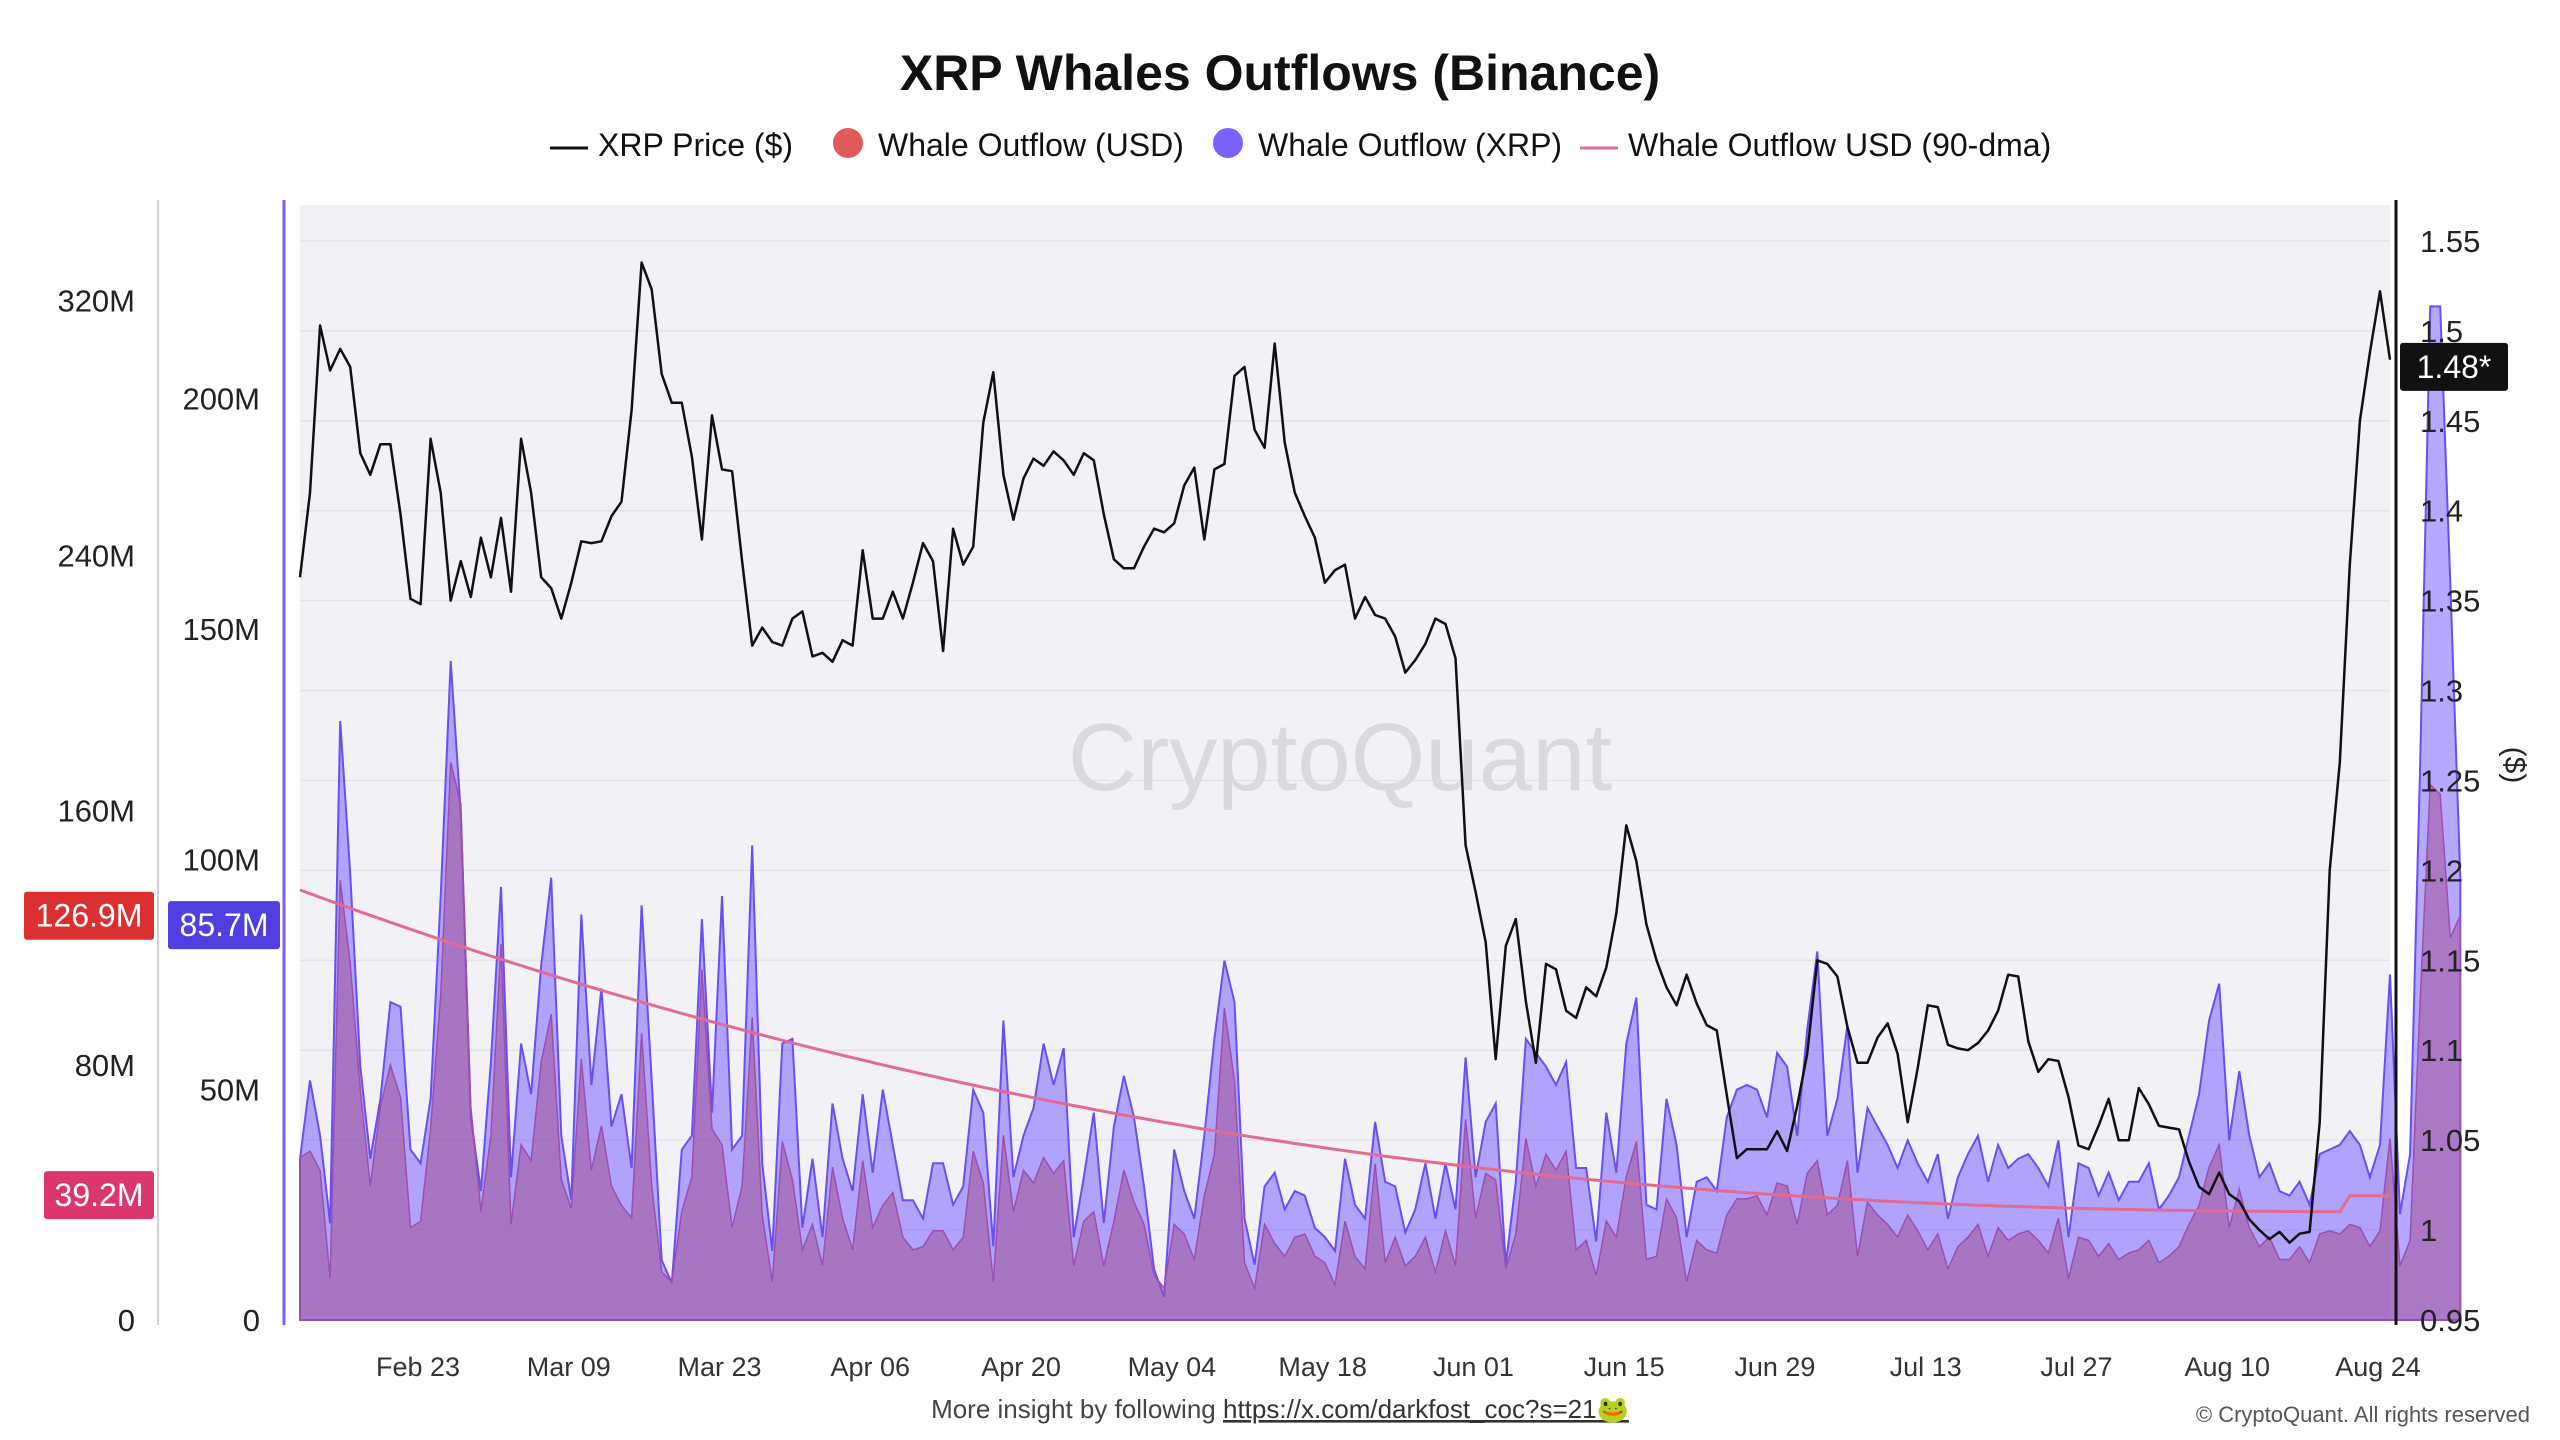  What do you see at coordinates (221, 629) in the screenshot?
I see `xrp-tick-label: 150M` at bounding box center [221, 629].